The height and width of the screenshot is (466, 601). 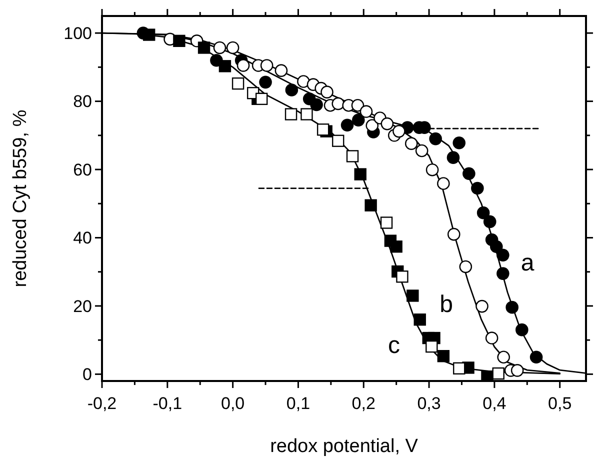 What do you see at coordinates (82, 238) in the screenshot?
I see `y-tick-label: 40` at bounding box center [82, 238].